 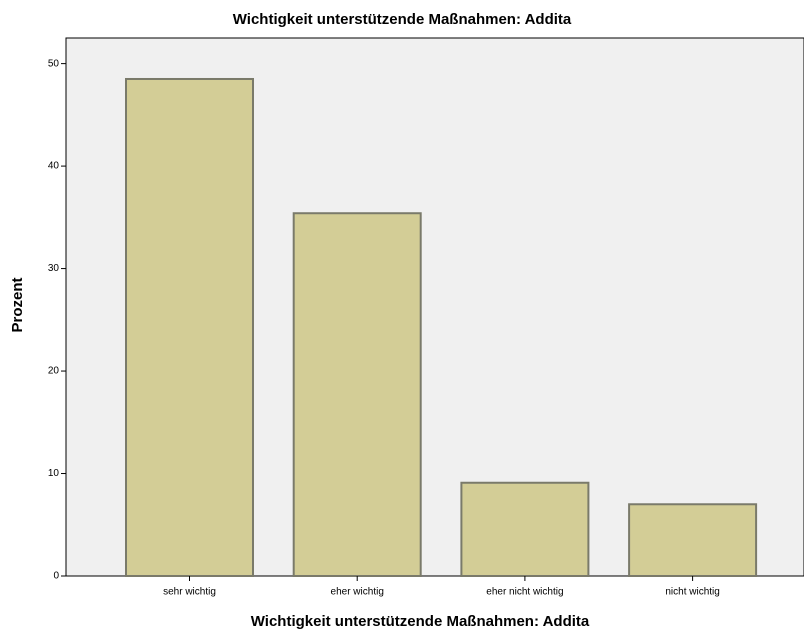 What do you see at coordinates (54, 473) in the screenshot?
I see `y-tick-label: 10` at bounding box center [54, 473].